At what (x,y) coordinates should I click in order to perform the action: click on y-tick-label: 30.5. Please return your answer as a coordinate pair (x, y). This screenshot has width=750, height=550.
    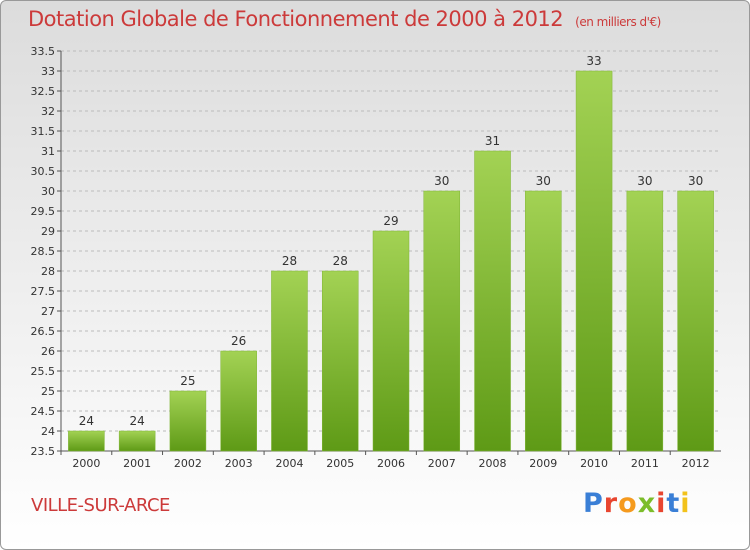
    Looking at the image, I should click on (43, 171).